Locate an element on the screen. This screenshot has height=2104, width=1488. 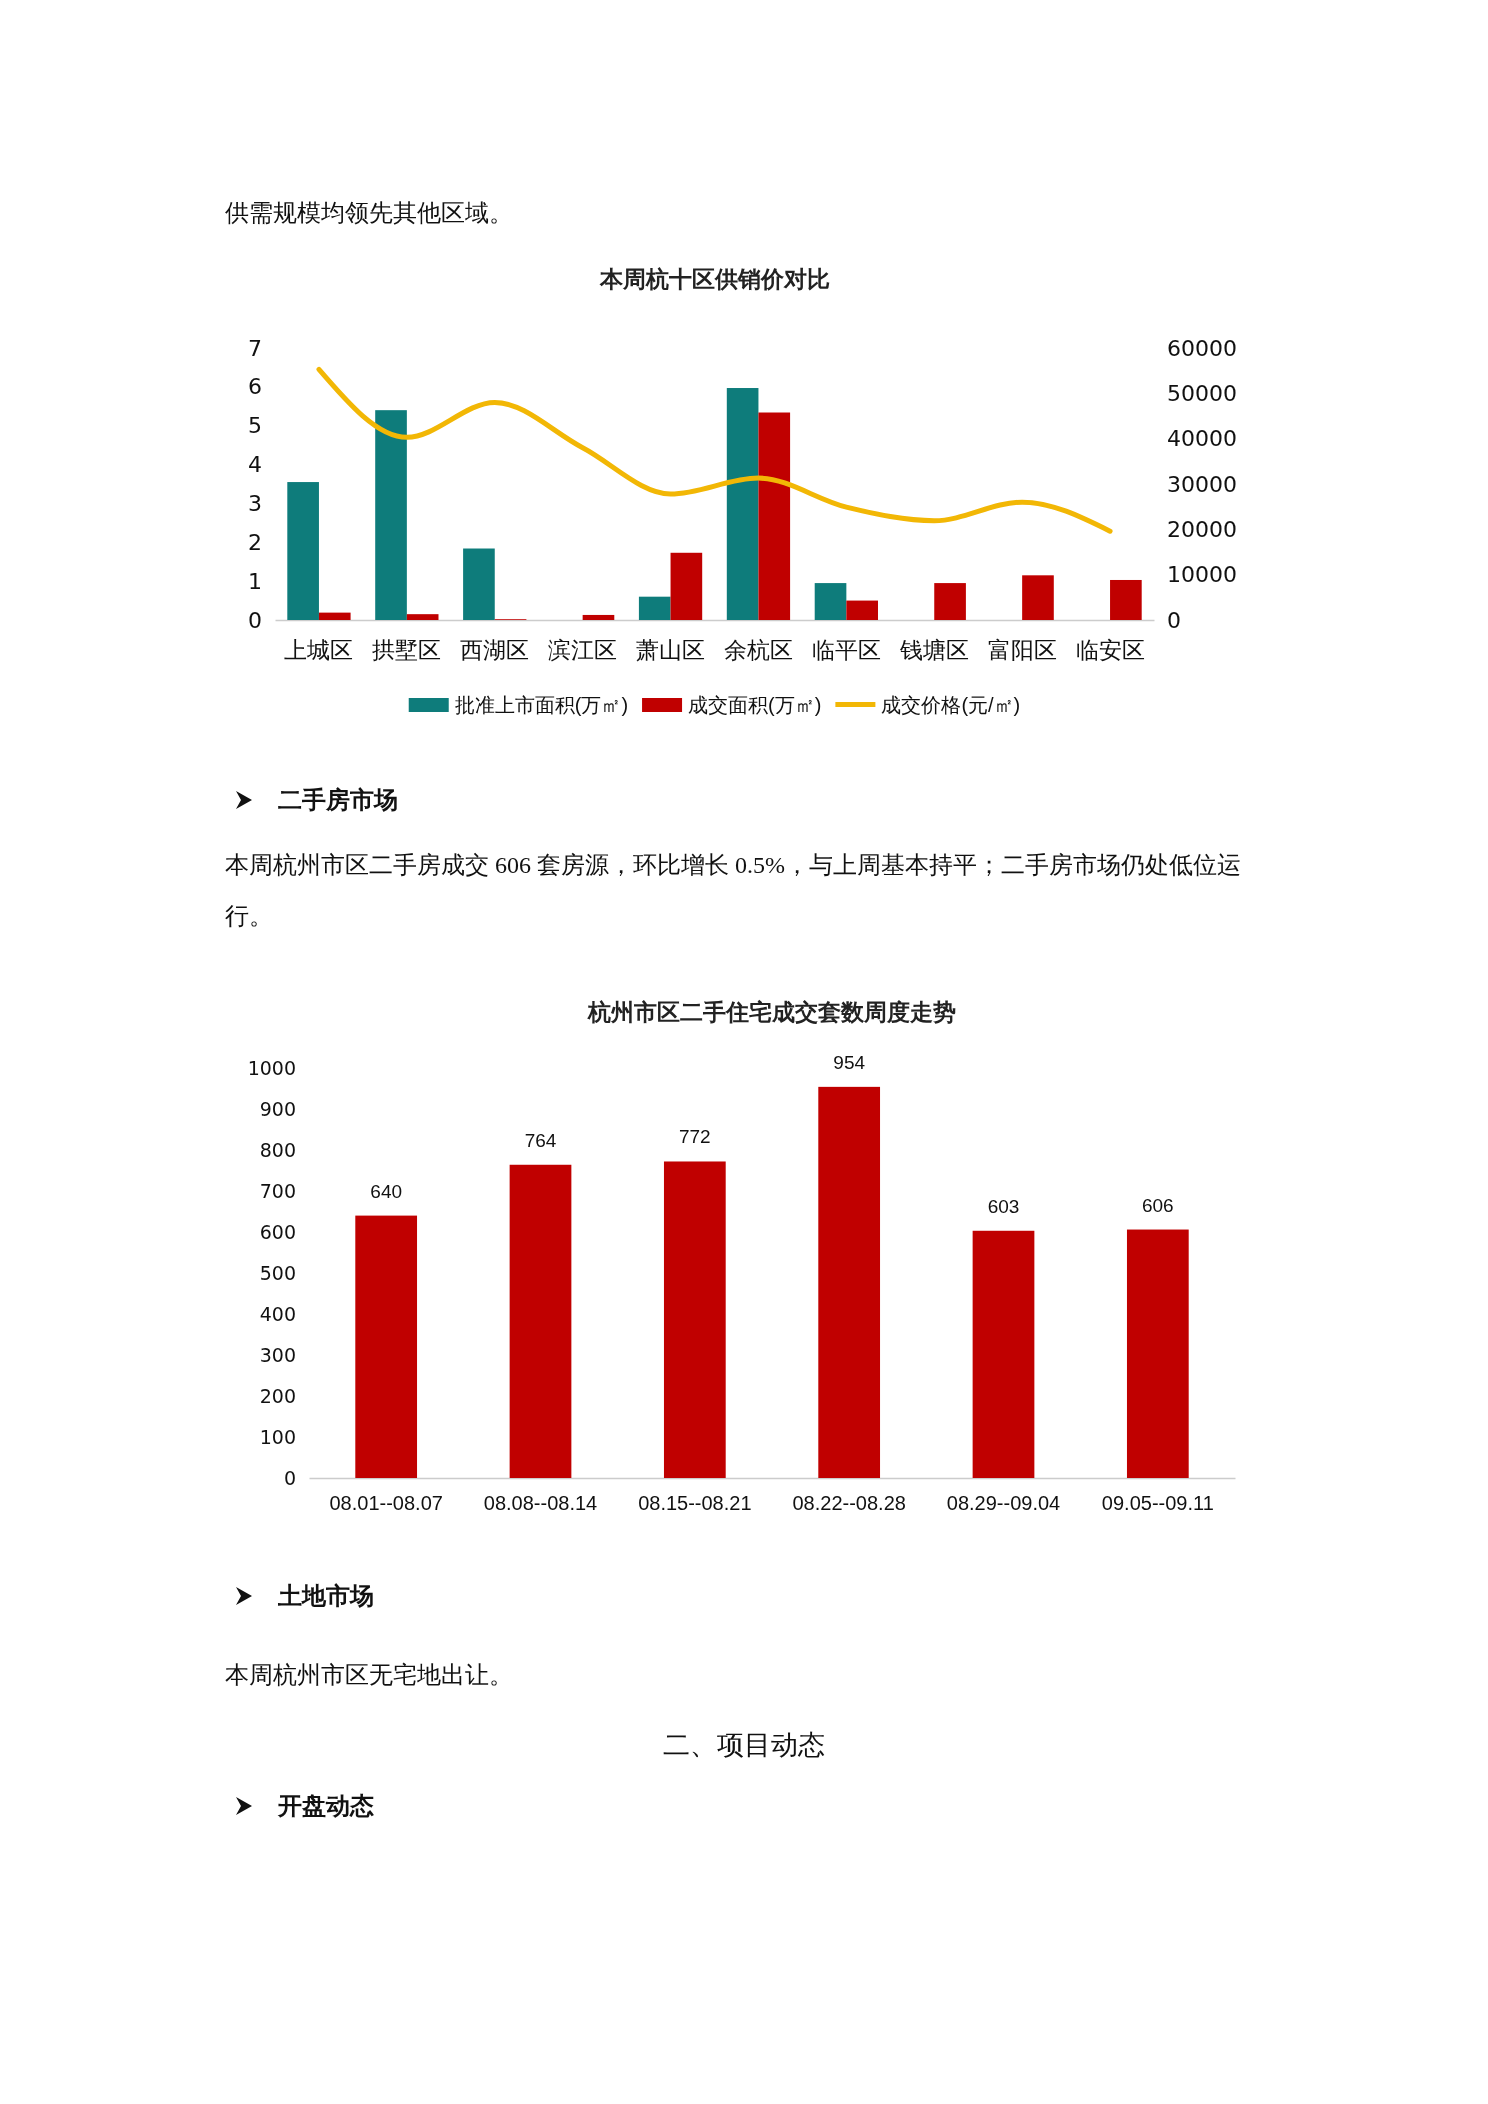
x-tick-label: 钱塘区 is located at coordinates (933, 650).